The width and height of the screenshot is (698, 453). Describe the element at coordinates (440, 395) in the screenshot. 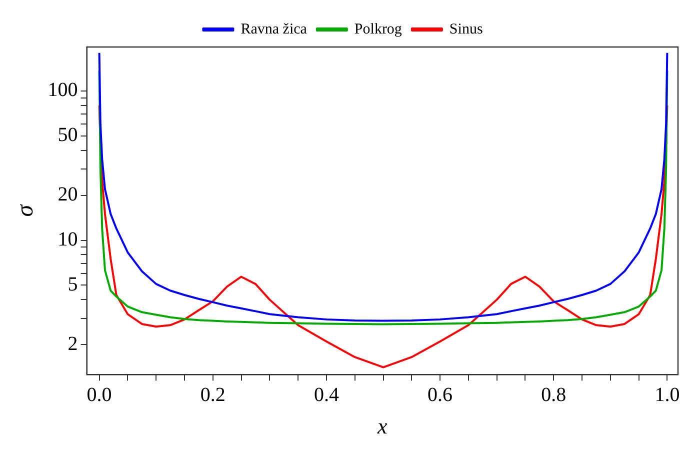

I see `x-tick-label: 0.6` at that location.